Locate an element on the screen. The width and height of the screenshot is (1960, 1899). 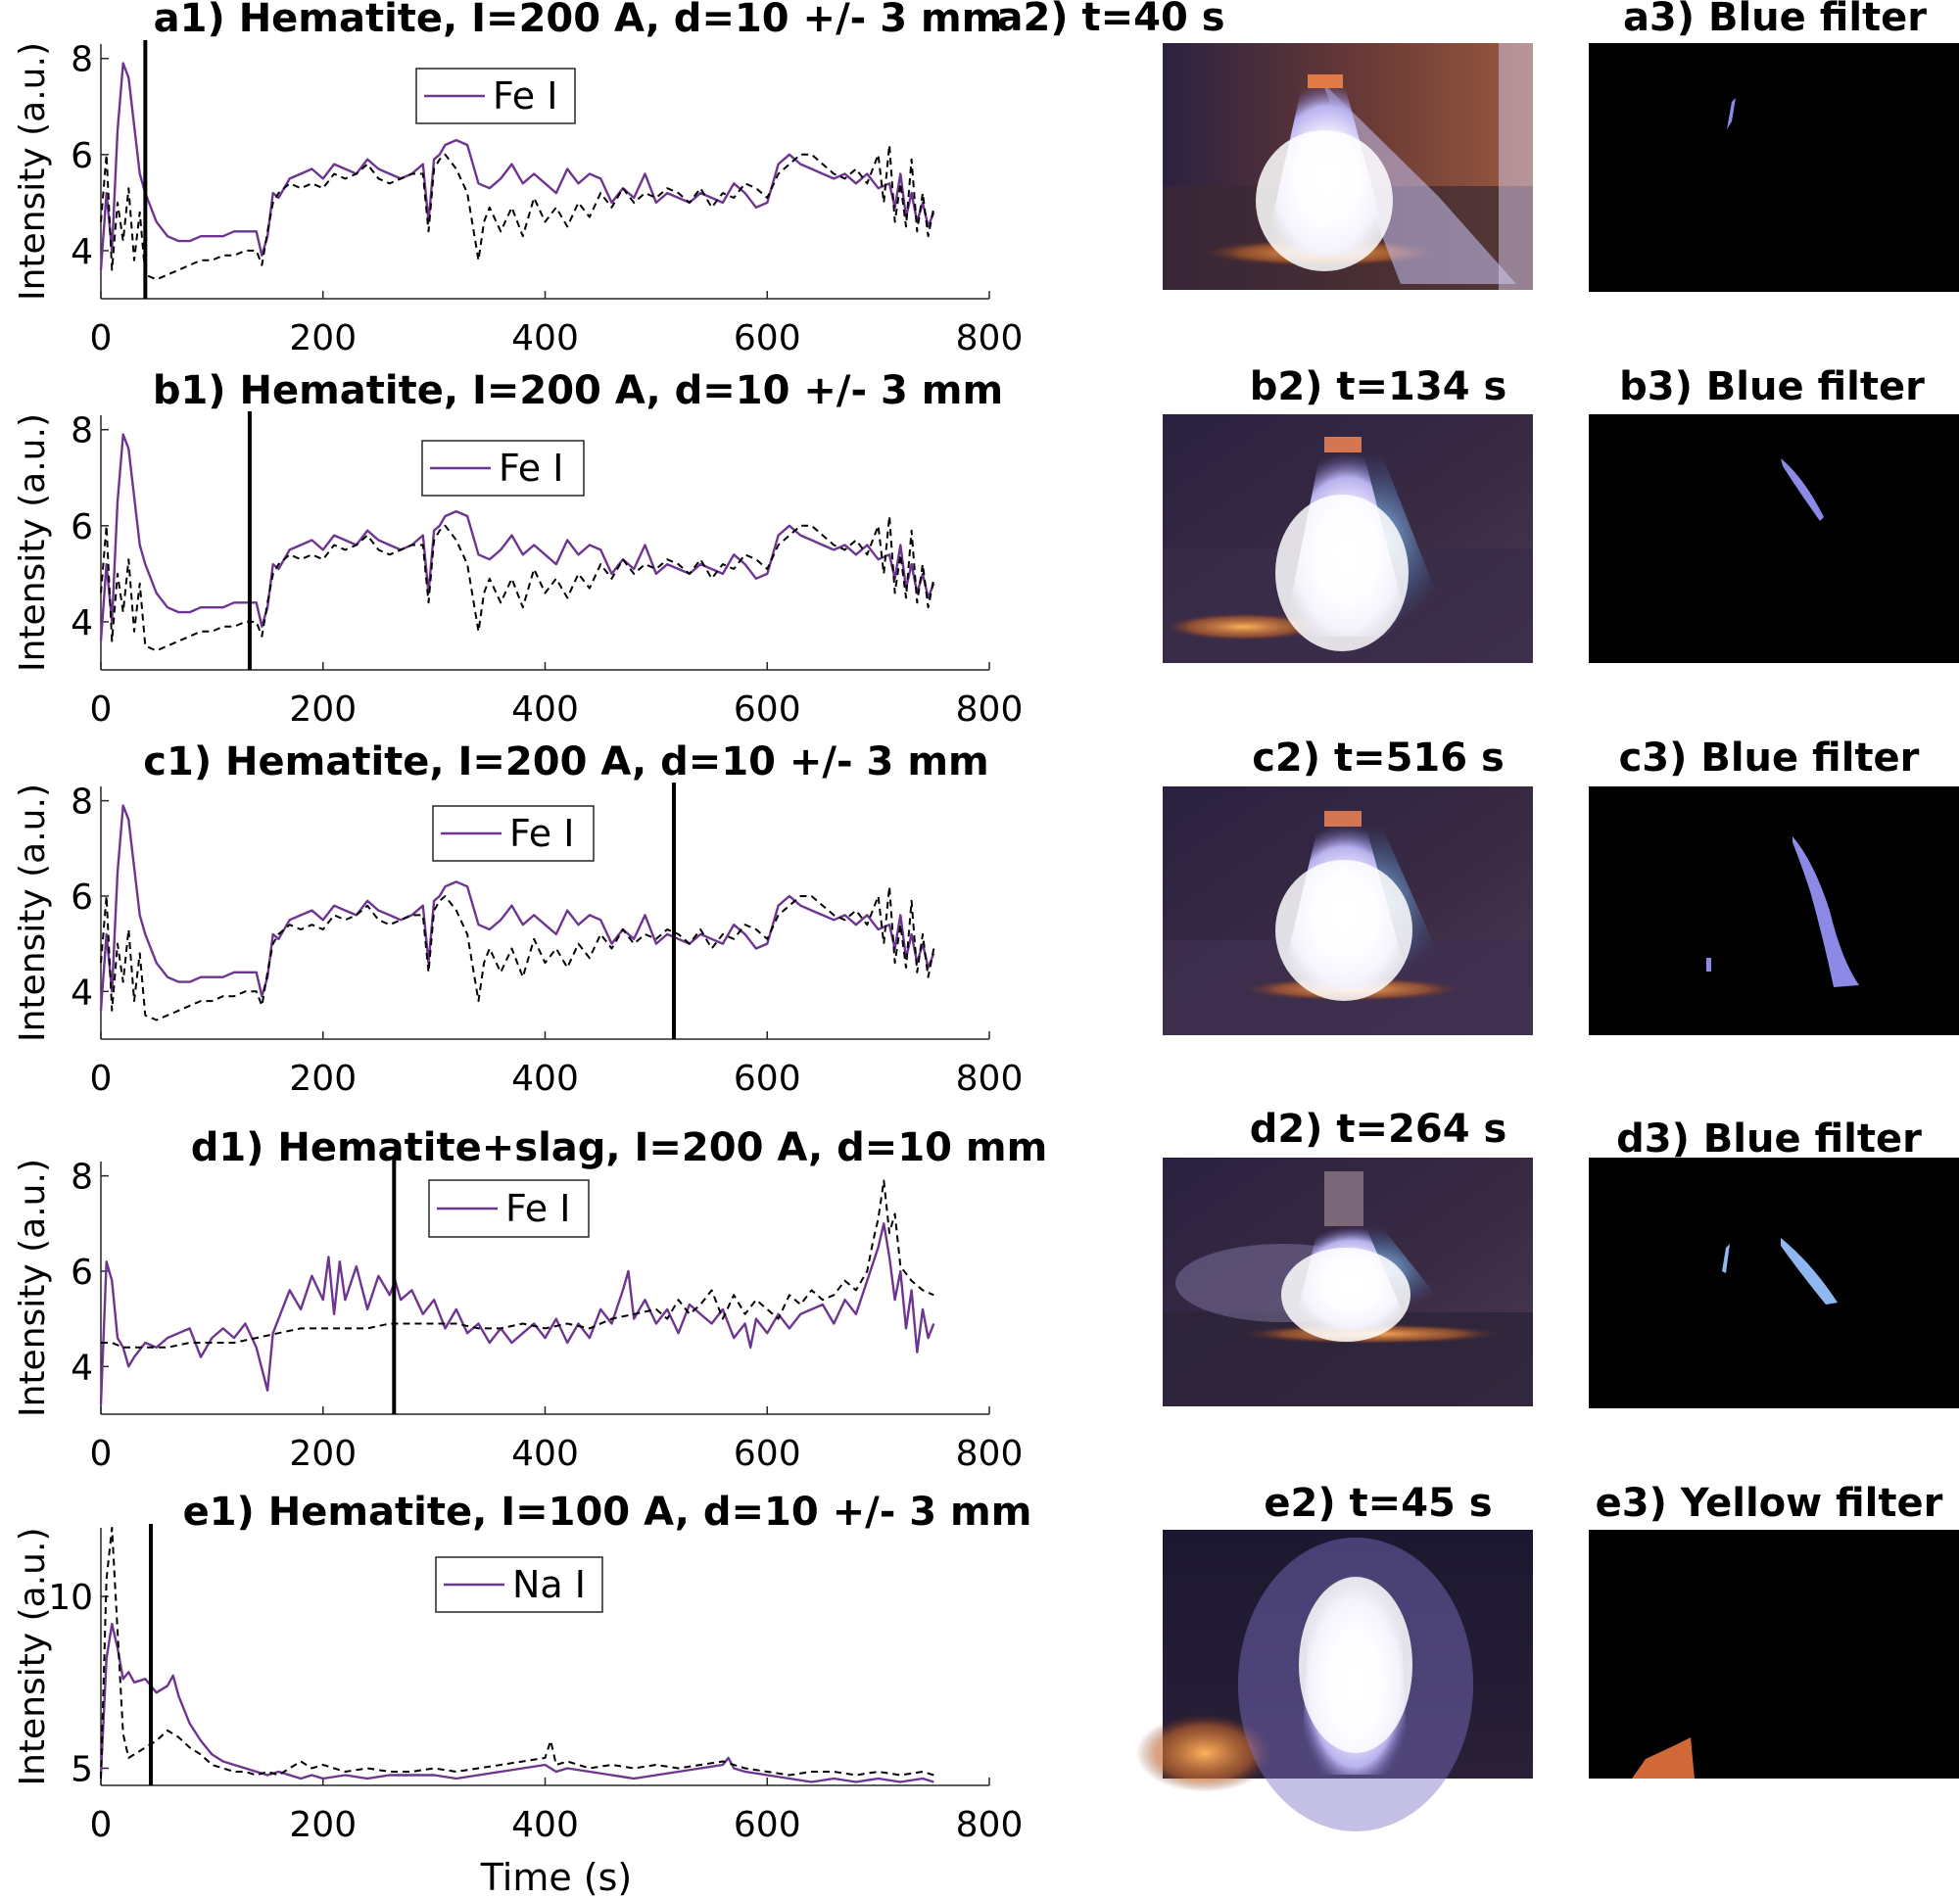
photo-b2: b2) t=134 s is located at coordinates (1348, 513).